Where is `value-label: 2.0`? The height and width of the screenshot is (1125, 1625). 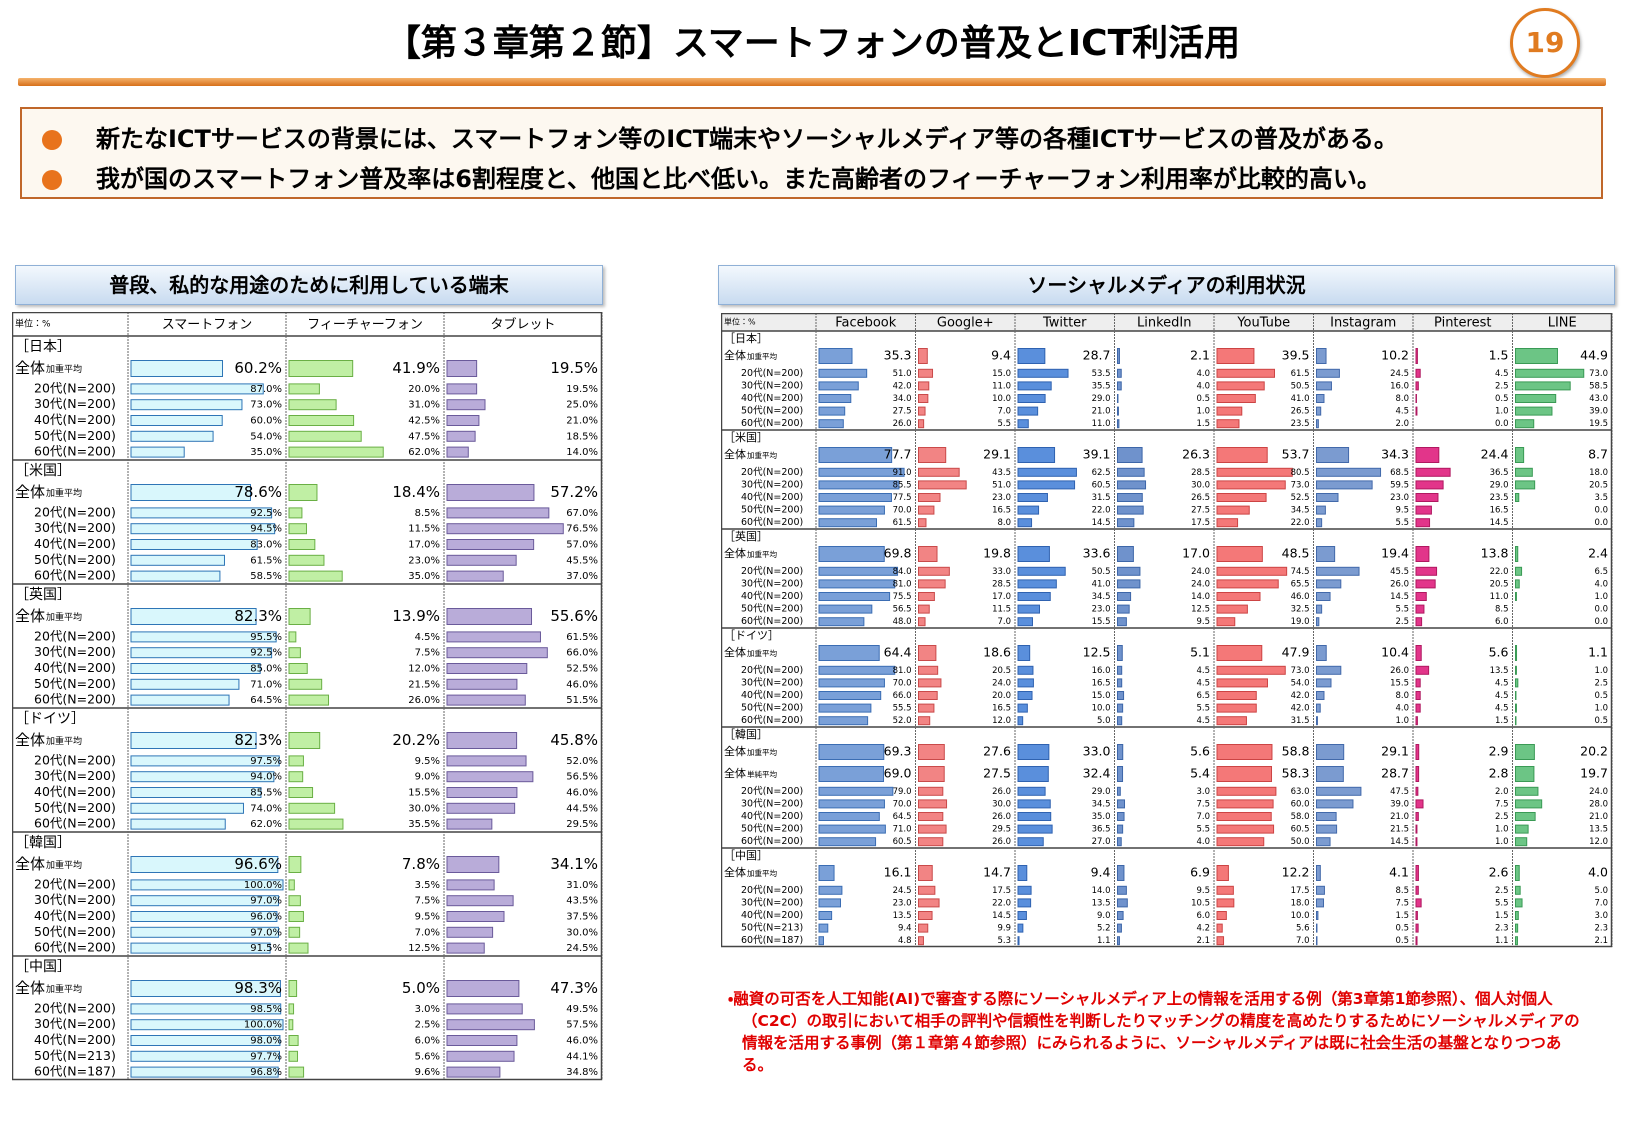
value-label: 2.0 is located at coordinates (1402, 424).